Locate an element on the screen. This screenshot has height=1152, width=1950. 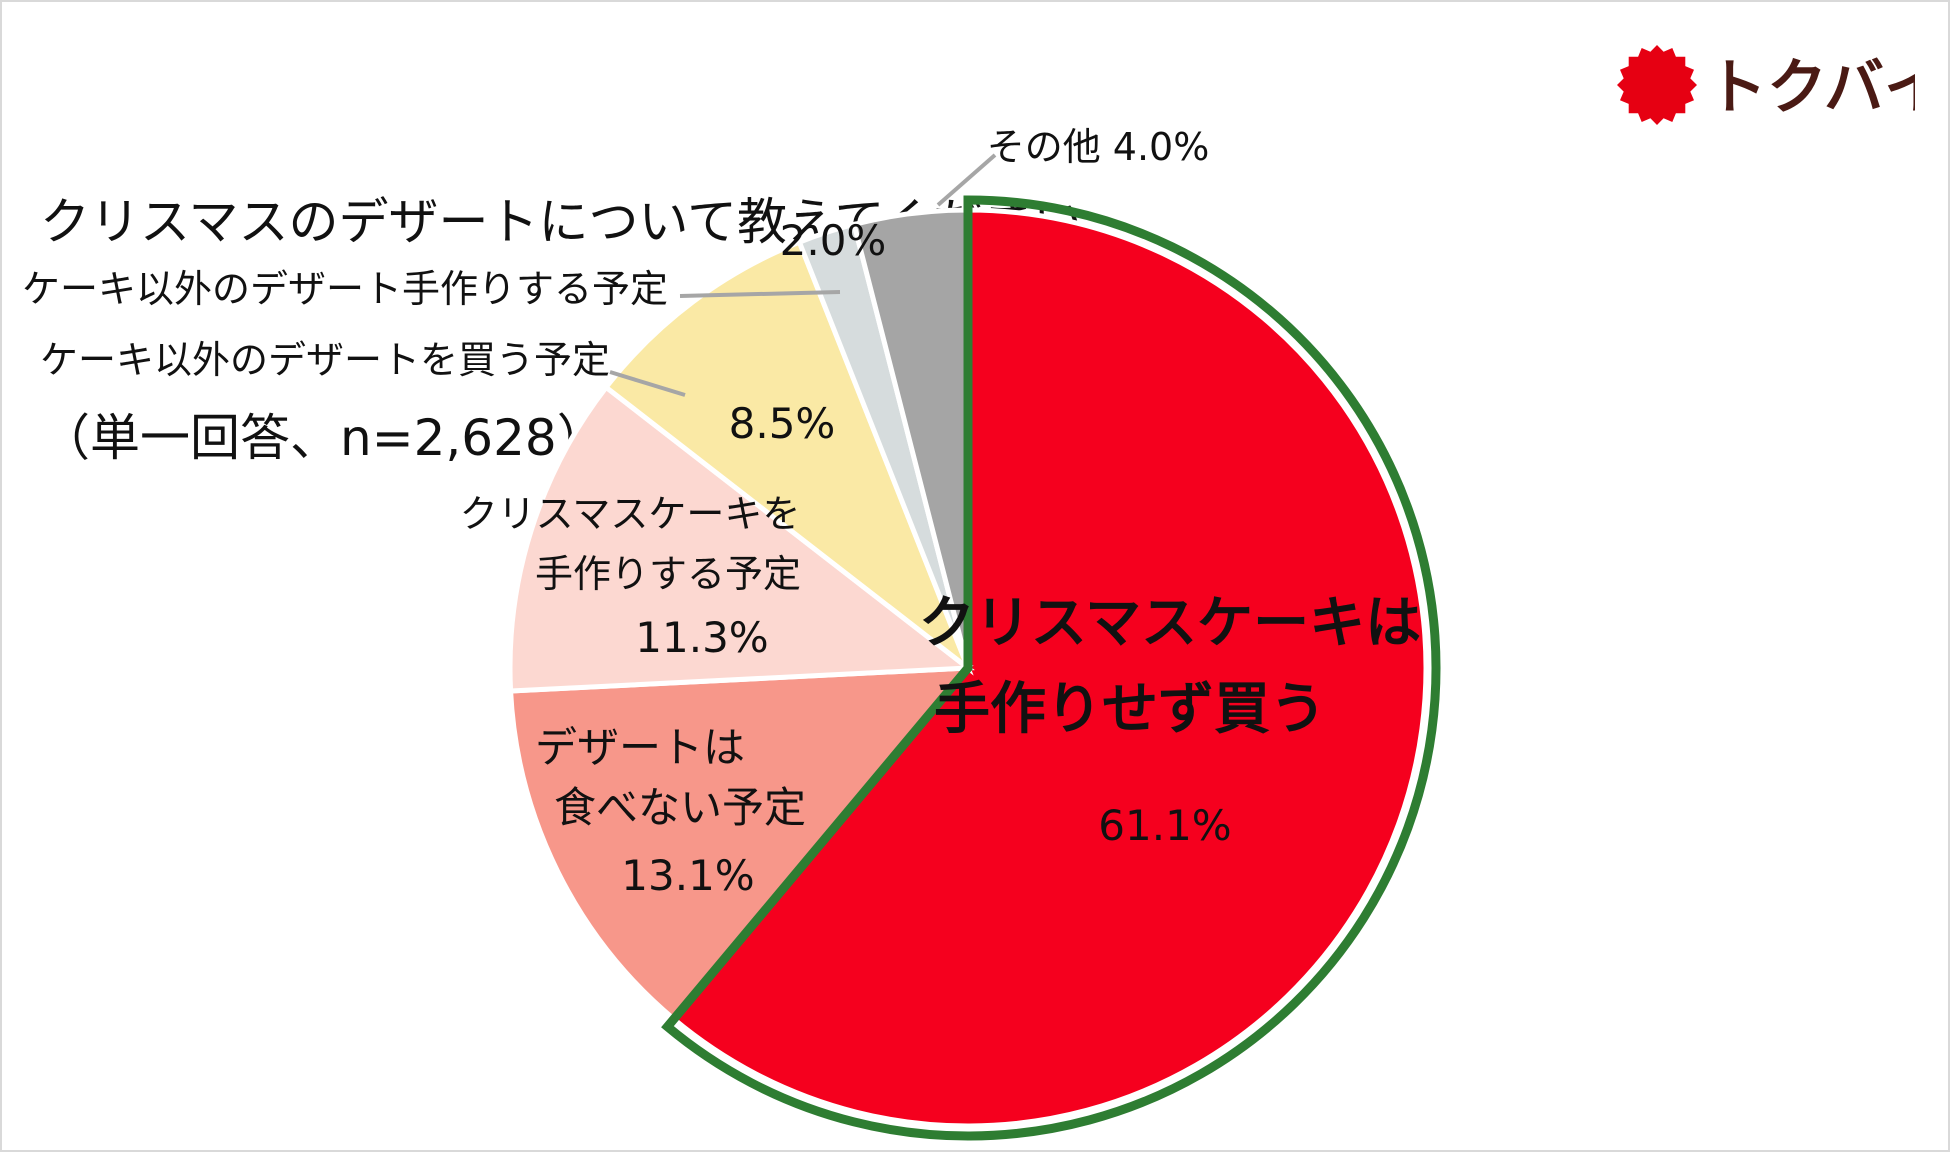
slice-label-2-line1: クリスマスケーキを is located at coordinates (630, 514).